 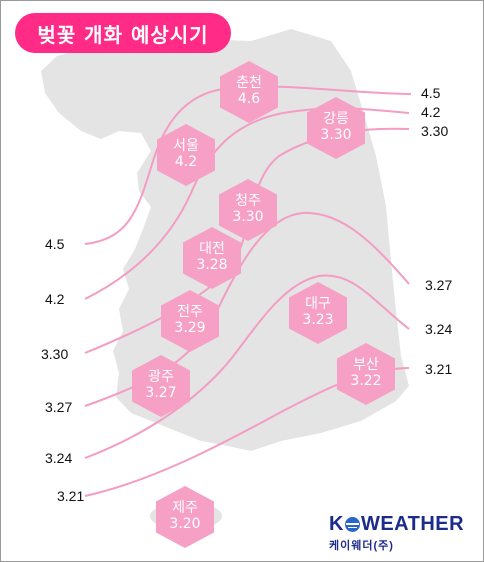 I want to click on city-marker-busan: 부산 3.22, so click(x=366, y=374).